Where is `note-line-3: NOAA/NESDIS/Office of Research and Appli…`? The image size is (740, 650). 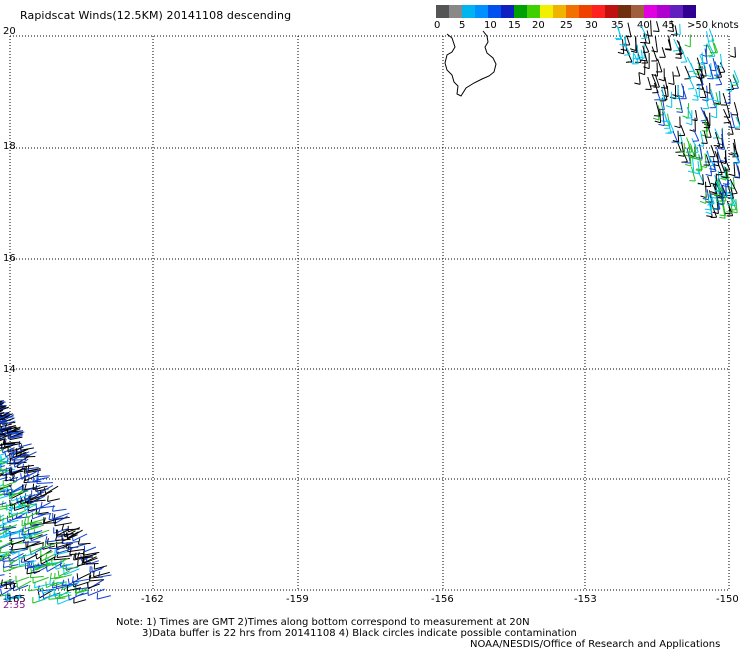
note-line-3: NOAA/NESDIS/Office of Research and Appli… is located at coordinates (595, 644).